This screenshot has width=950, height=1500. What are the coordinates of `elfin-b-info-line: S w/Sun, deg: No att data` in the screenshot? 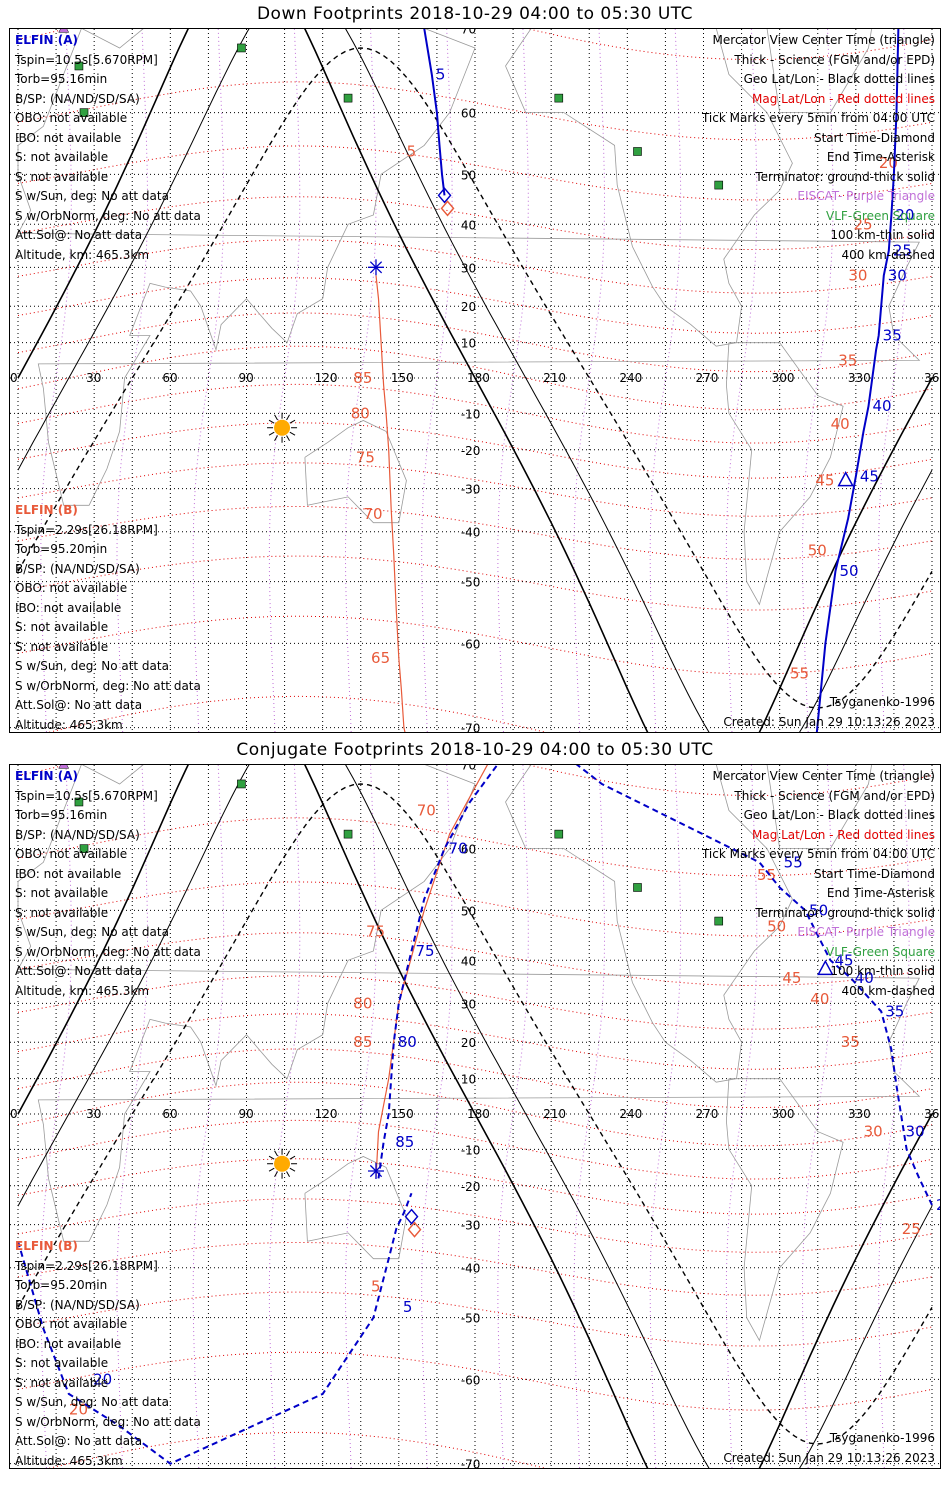 It's located at (92, 666).